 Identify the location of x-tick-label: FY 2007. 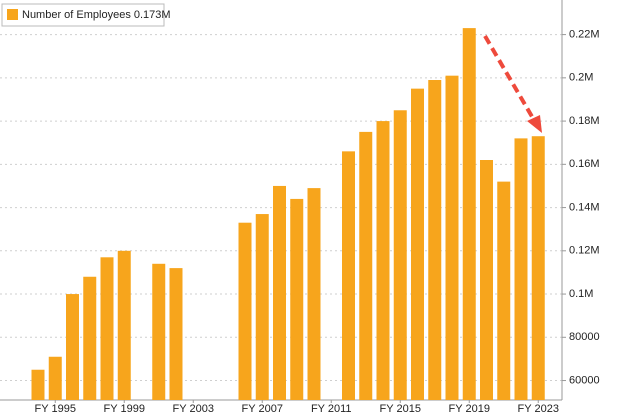
(262, 409).